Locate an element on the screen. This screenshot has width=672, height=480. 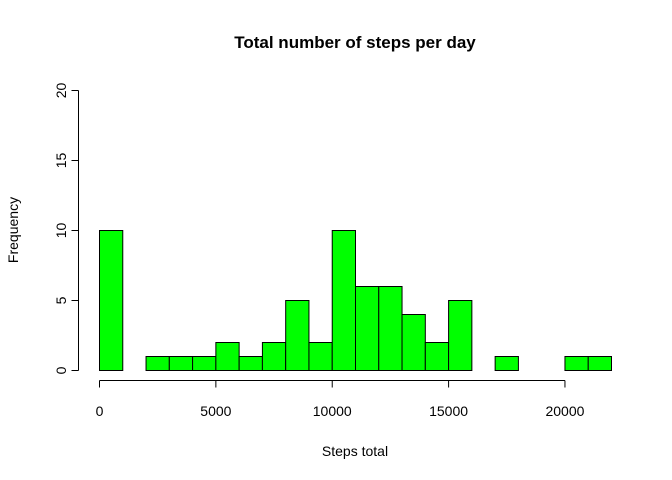
y-axis-ticks: 0 5 10 15 20 is located at coordinates (66, 228).